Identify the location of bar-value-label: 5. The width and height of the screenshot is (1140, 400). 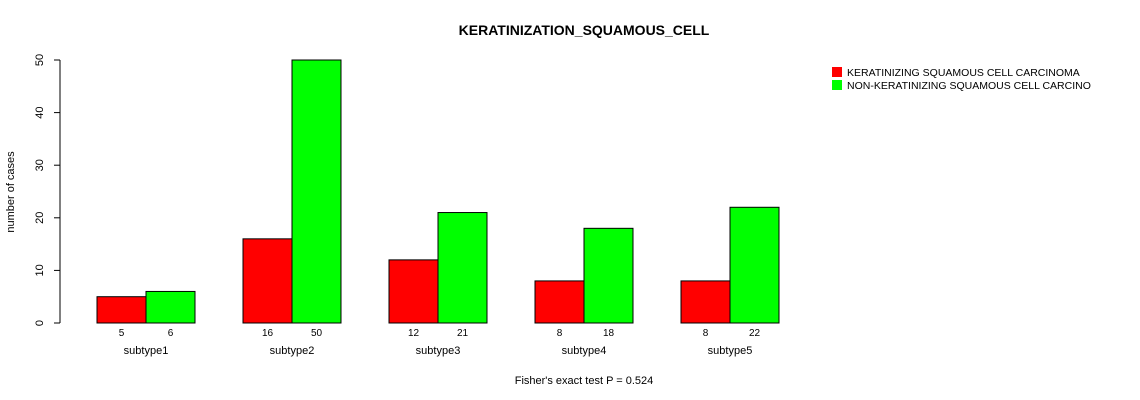
(122, 333).